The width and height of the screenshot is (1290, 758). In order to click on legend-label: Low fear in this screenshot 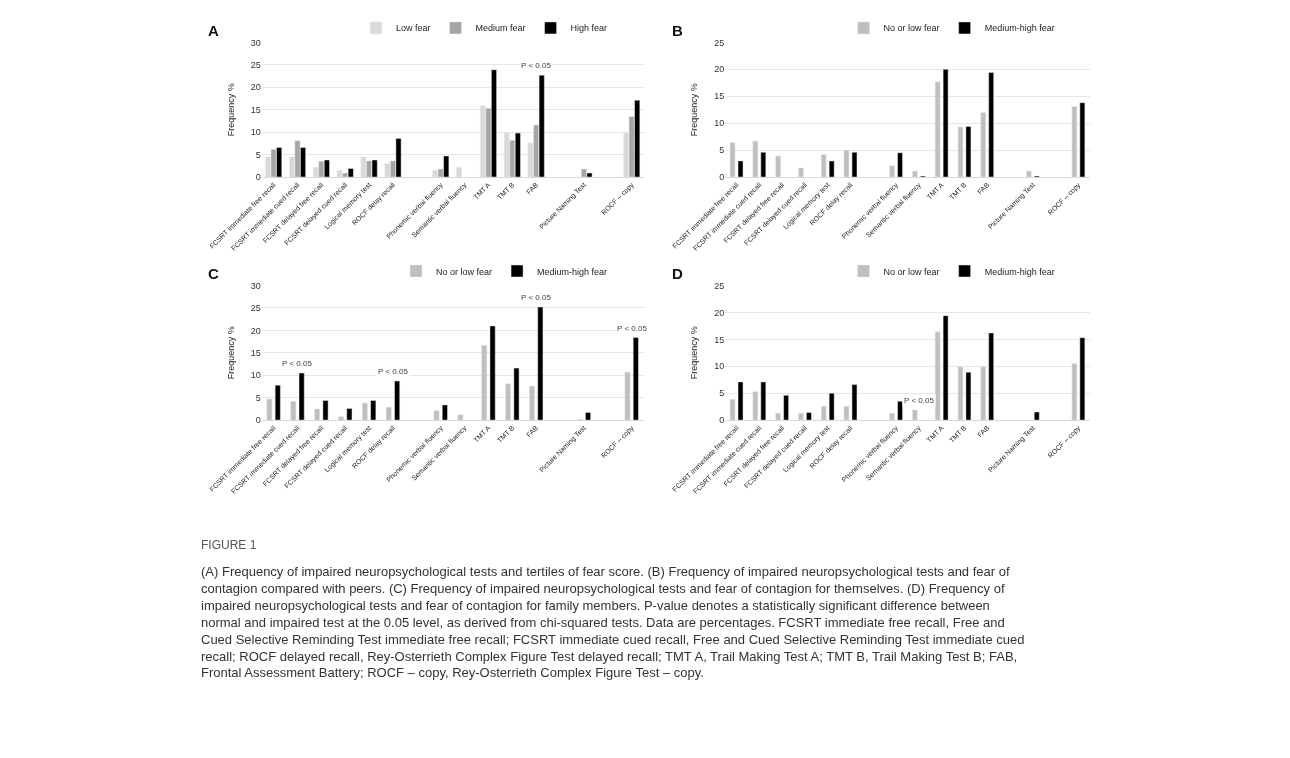, I will do `click(413, 28)`.